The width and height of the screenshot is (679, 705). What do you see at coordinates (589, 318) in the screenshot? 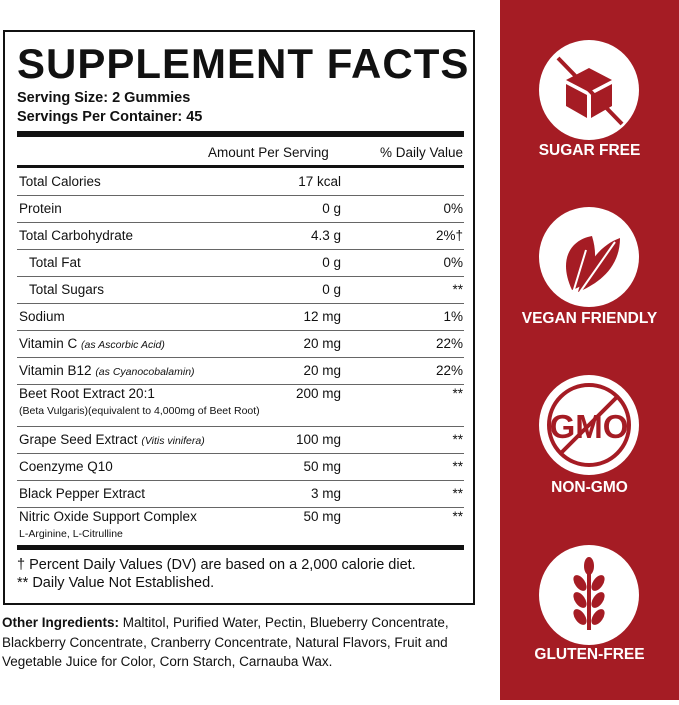
I see `badge-label: VEGAN FRIENDLY` at bounding box center [589, 318].